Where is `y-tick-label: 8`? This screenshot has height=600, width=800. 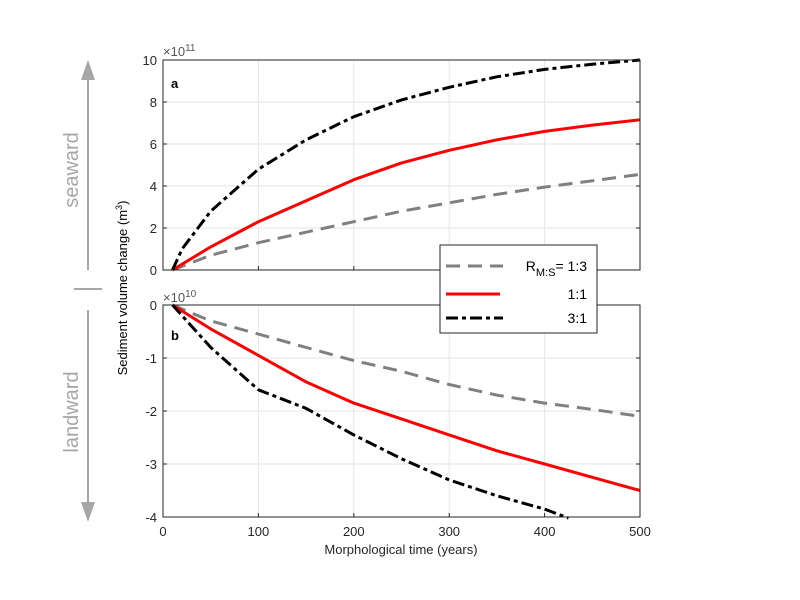 y-tick-label: 8 is located at coordinates (153, 102).